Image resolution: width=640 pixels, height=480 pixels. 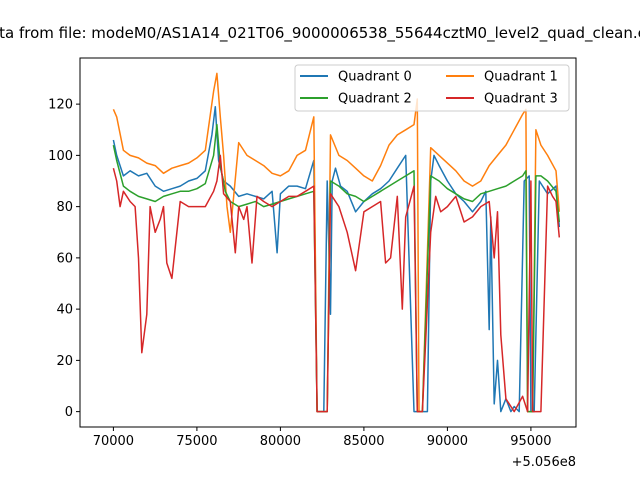 I want to click on legend-box, so click(x=432, y=88).